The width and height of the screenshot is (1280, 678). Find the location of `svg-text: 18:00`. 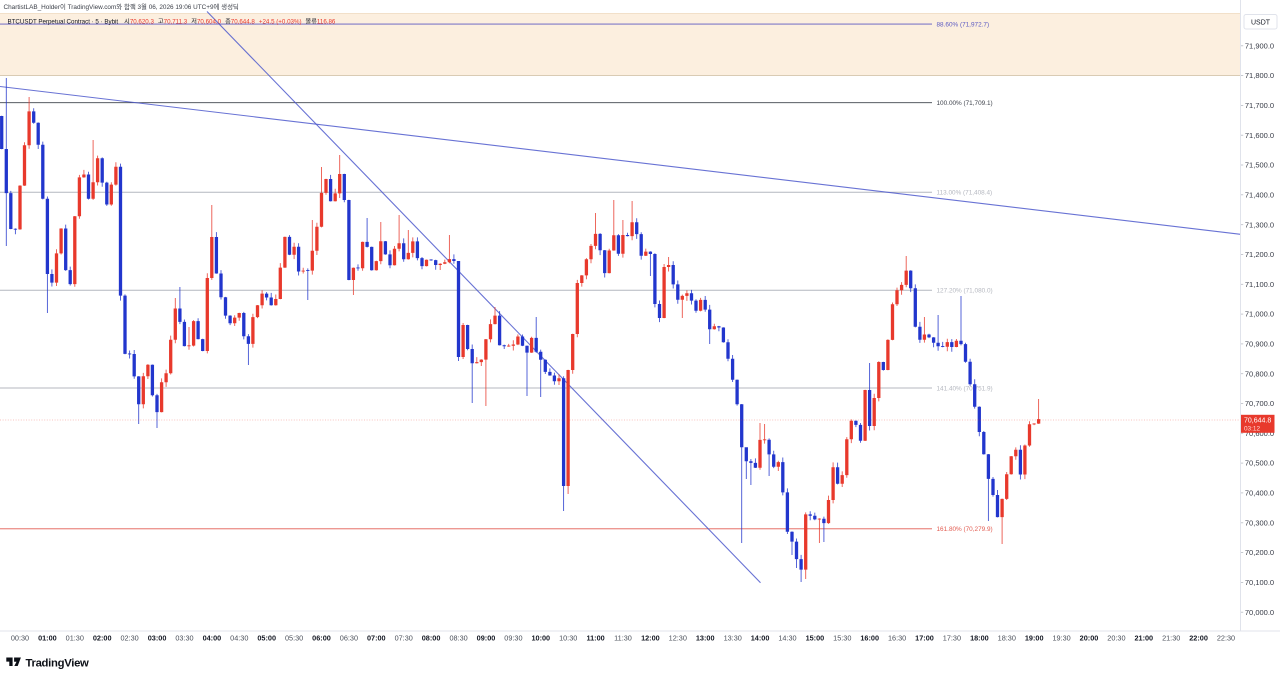

svg-text: 18:00 is located at coordinates (979, 638).